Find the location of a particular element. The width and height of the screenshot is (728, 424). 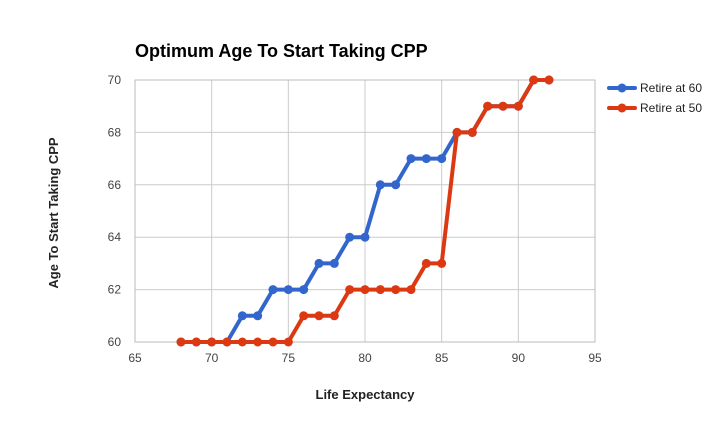

y-tick-label: 62 is located at coordinates (115, 290).